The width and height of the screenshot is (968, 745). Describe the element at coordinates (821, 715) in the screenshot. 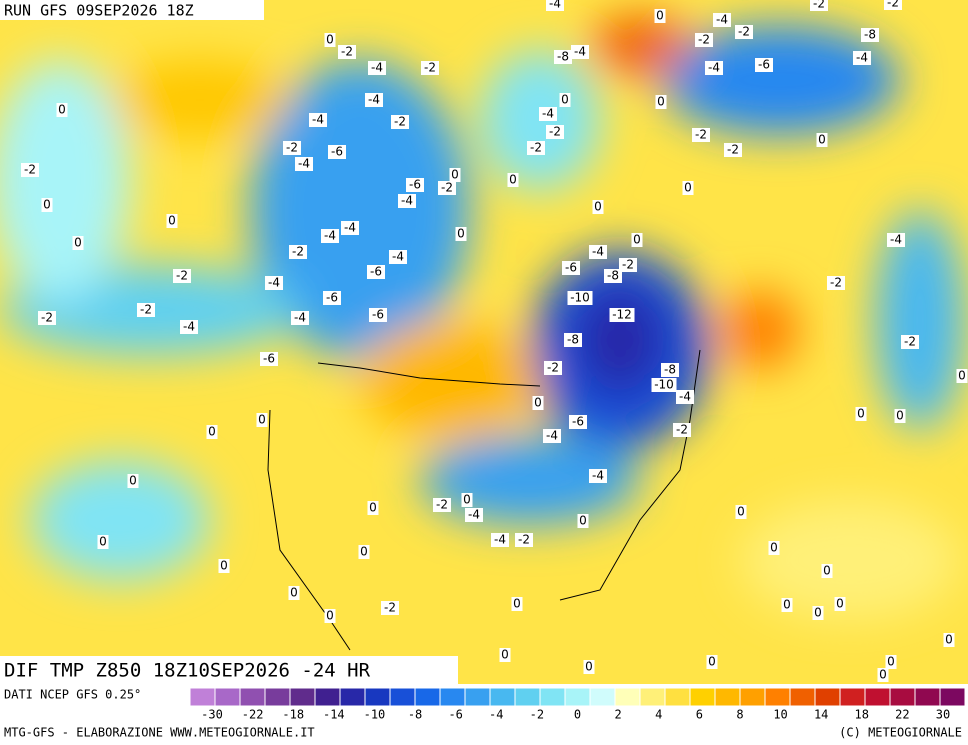

I see `colorbar-tick-label: 14` at that location.